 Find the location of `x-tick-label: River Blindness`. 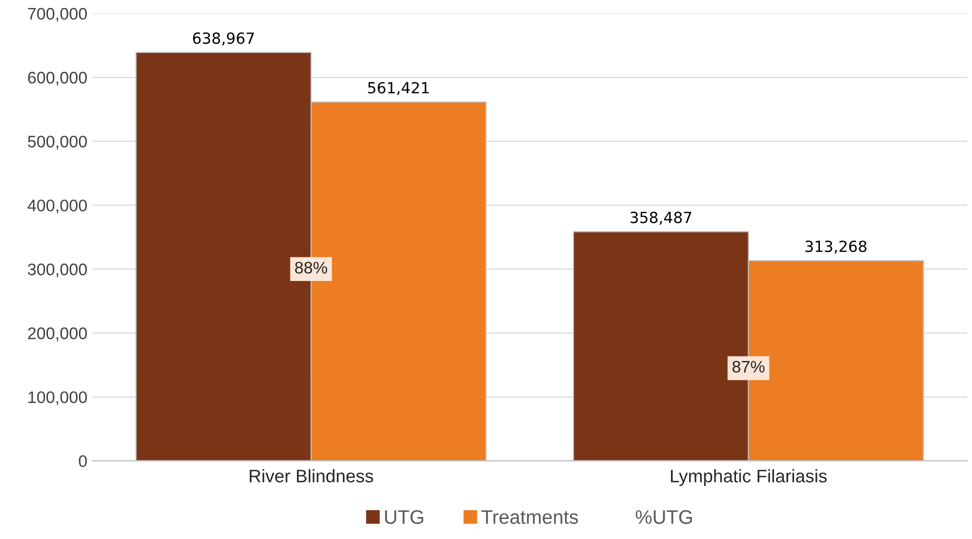

x-tick-label: River Blindness is located at coordinates (312, 475).